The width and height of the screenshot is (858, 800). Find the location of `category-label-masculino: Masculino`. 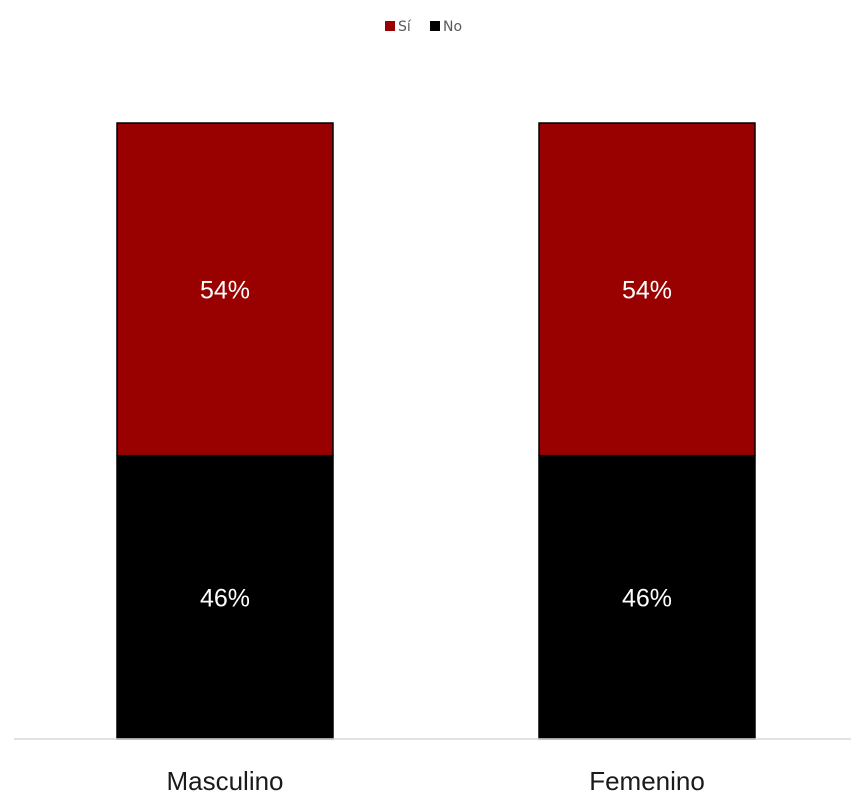

category-label-masculino: Masculino is located at coordinates (224, 781).